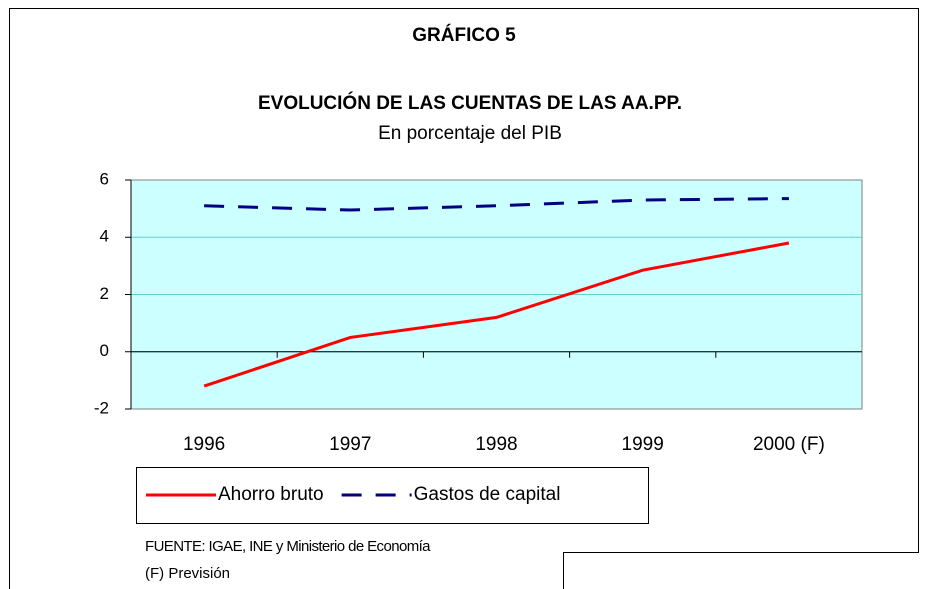 The height and width of the screenshot is (589, 928). I want to click on y-label: En porcentaje del PIB, so click(470, 133).